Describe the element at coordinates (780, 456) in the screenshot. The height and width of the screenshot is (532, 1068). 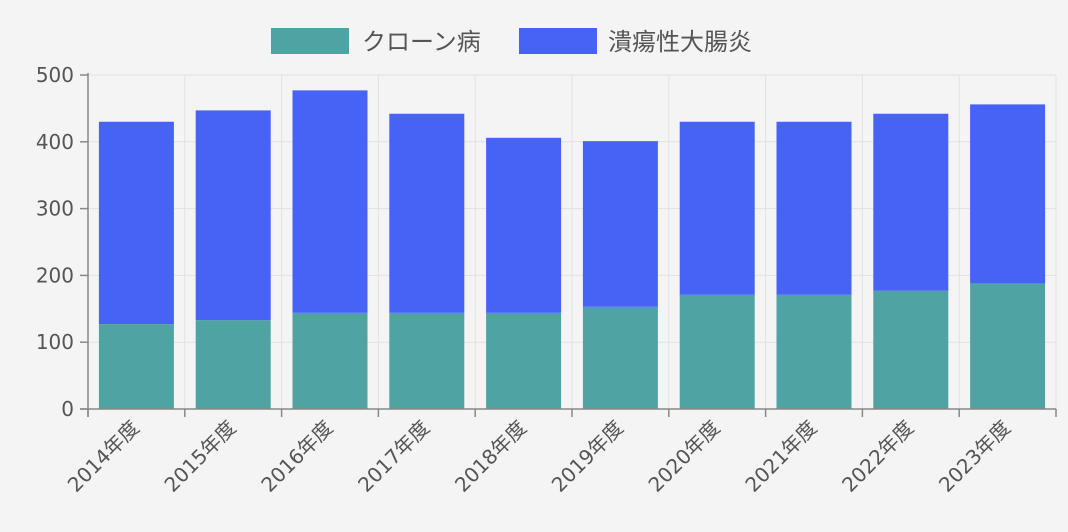
I see `x-tick-label: 2021年度` at that location.